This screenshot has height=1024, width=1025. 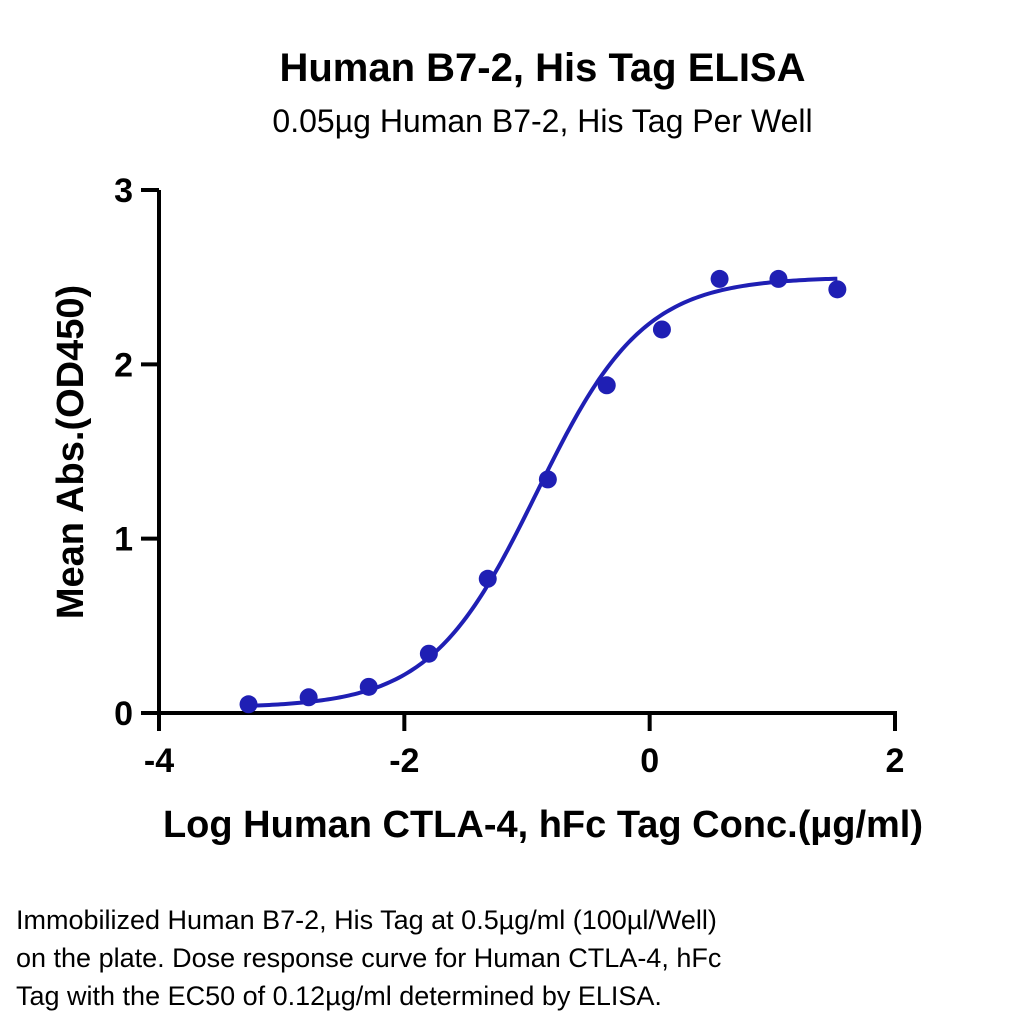 What do you see at coordinates (123, 365) in the screenshot?
I see `y-tick-label: 2` at bounding box center [123, 365].